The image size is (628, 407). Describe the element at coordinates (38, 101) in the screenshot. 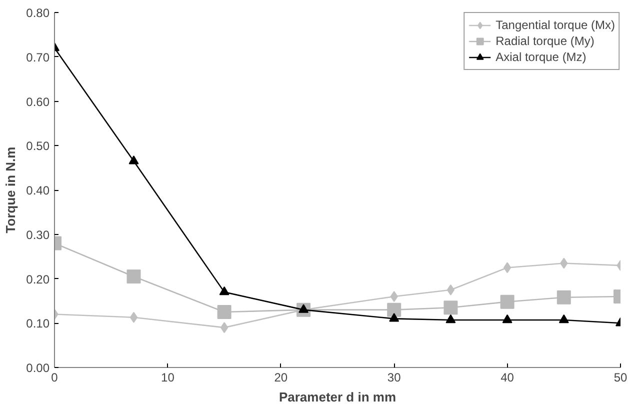

I see `y-tick-label: 0.60` at that location.